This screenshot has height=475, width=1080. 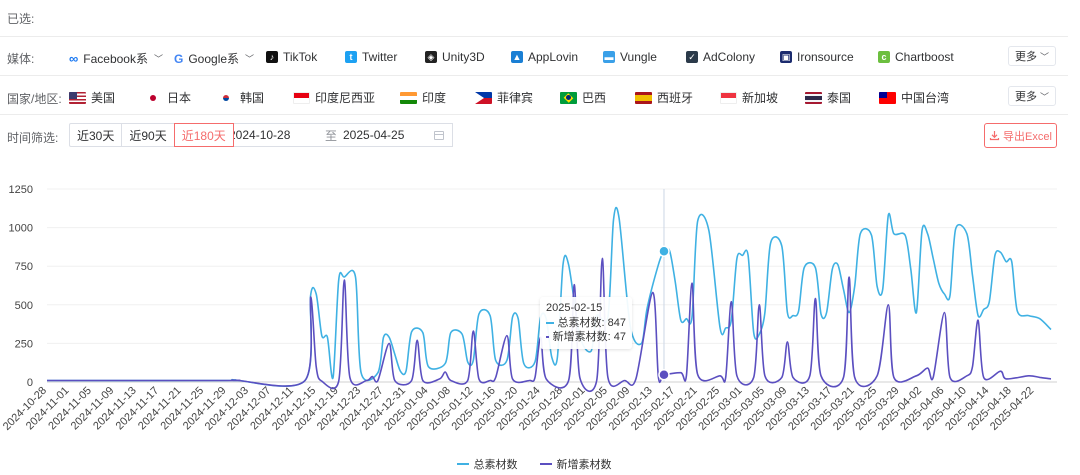 I want to click on google-icon: G, so click(x=179, y=58).